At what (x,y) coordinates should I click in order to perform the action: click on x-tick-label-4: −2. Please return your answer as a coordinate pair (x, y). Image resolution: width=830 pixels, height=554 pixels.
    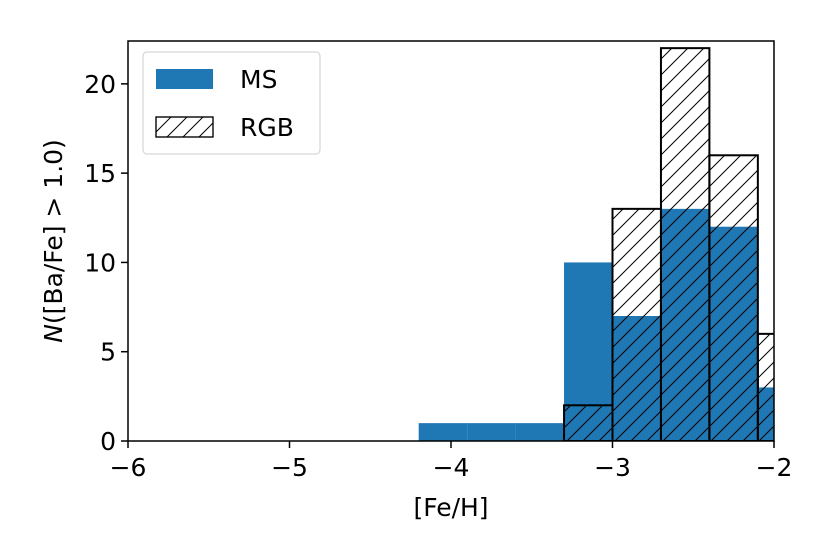
    Looking at the image, I should click on (774, 467).